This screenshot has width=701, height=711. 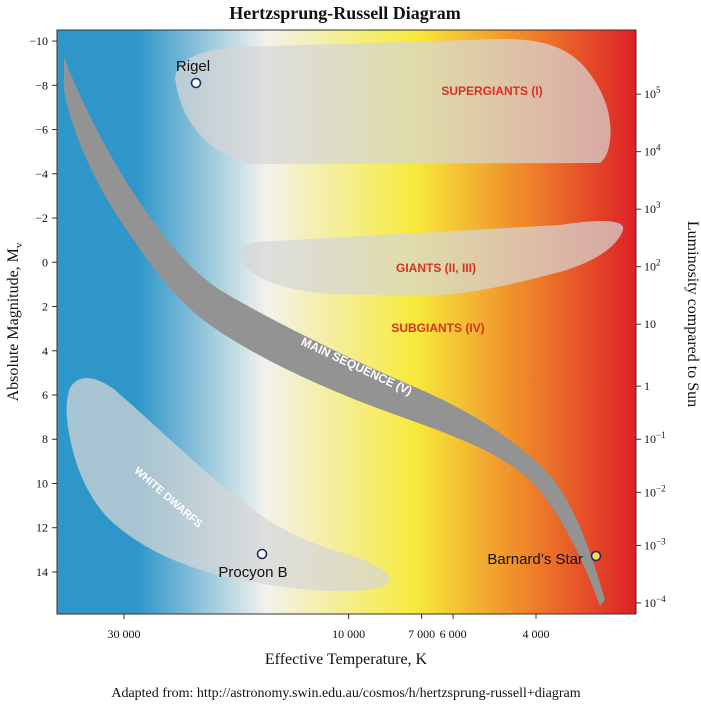 I want to click on supergiants-region, so click(x=393, y=101).